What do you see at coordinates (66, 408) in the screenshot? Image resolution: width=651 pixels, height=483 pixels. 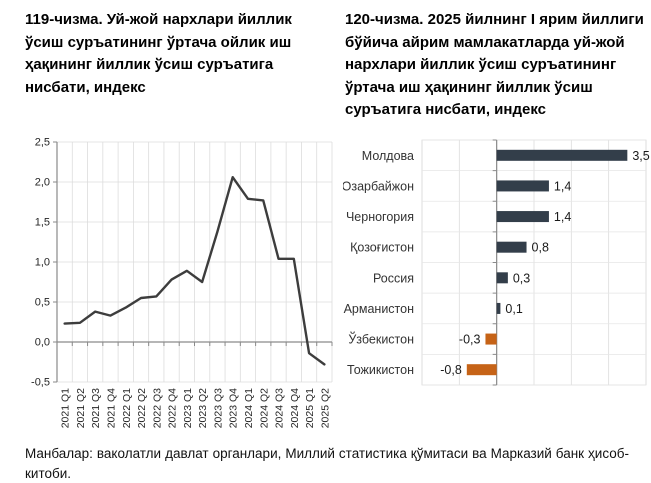 I see `x-tick-label: 2021 Q1` at bounding box center [66, 408].